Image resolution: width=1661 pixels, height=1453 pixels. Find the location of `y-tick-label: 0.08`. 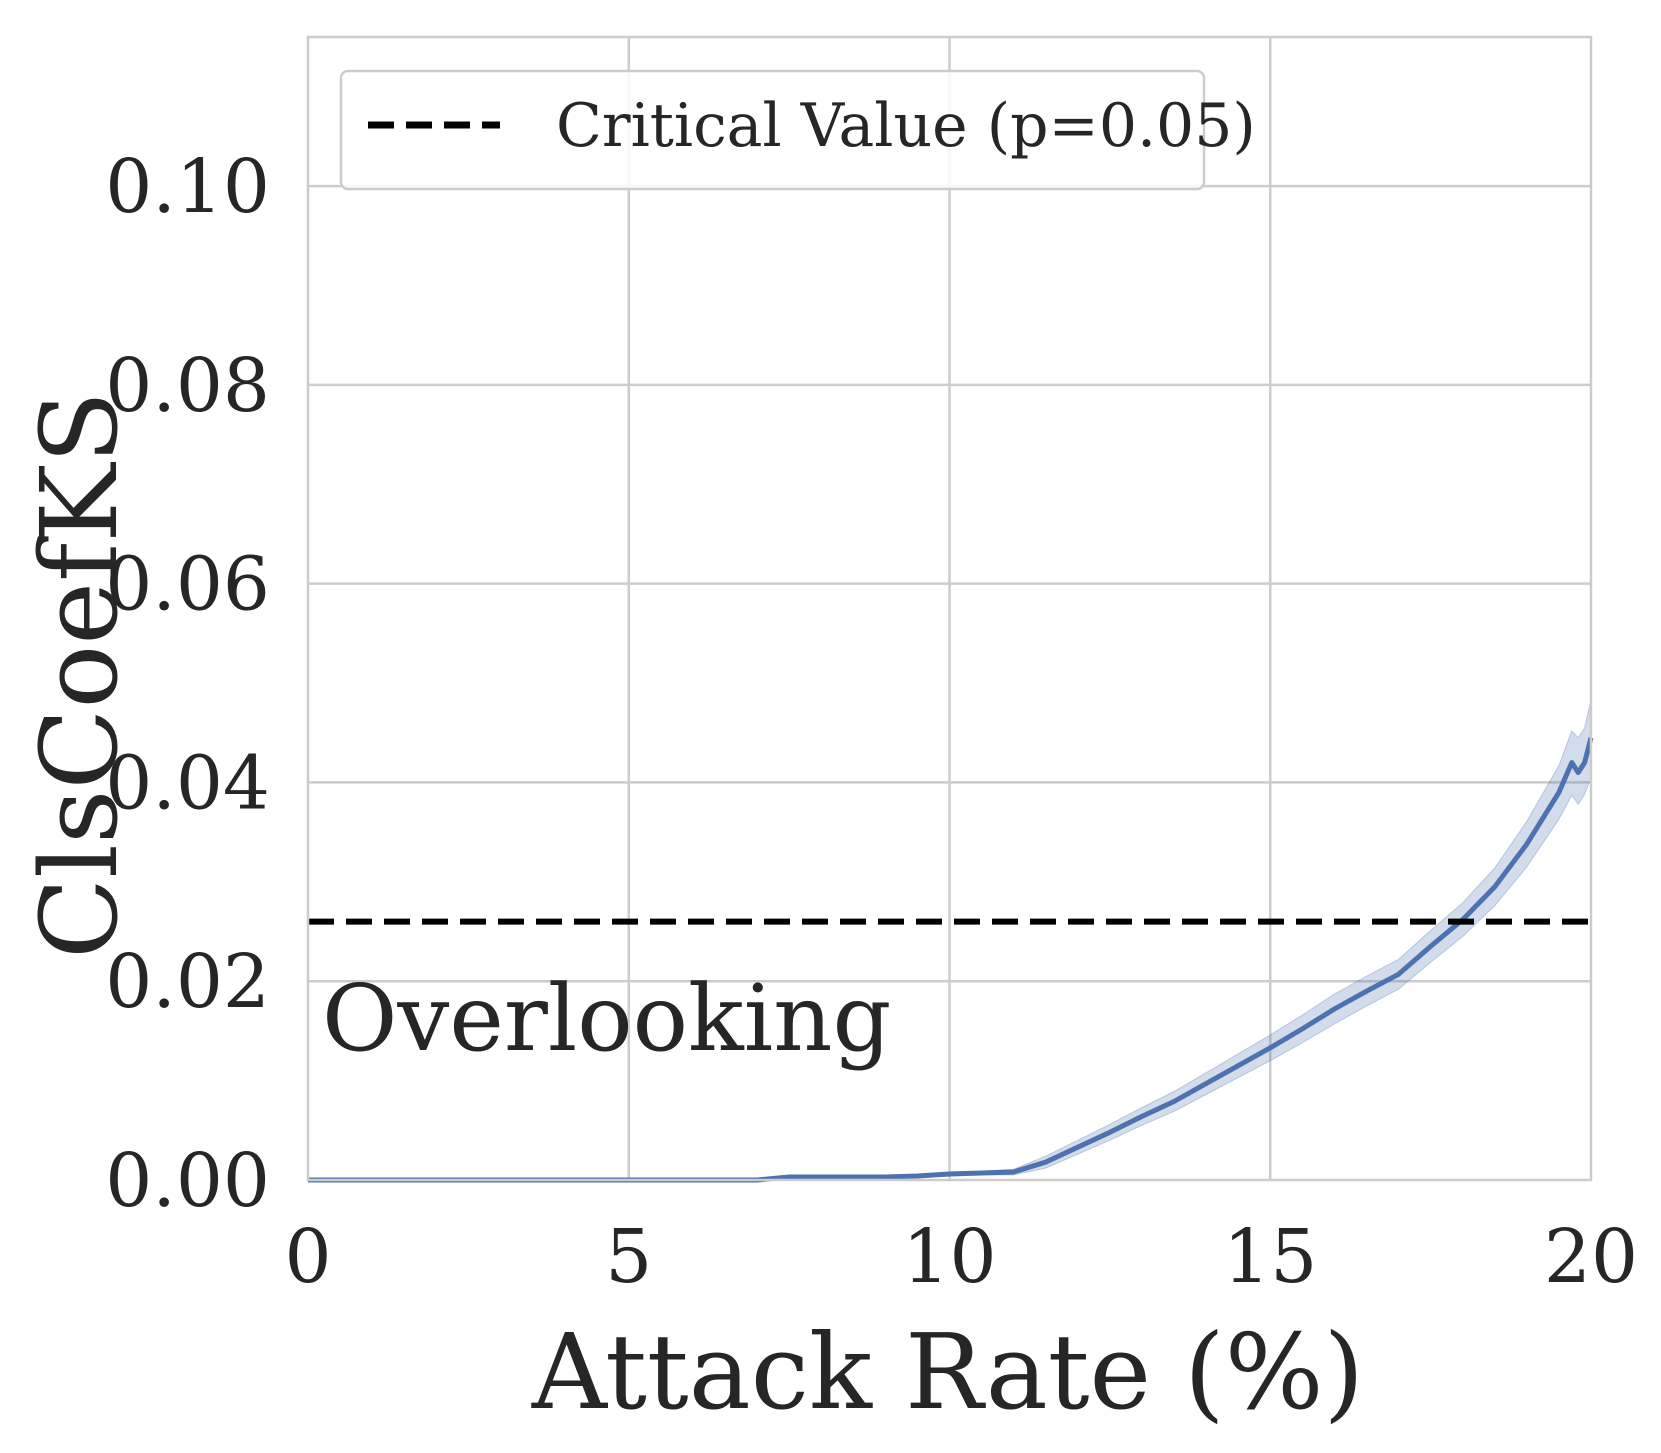

y-tick-label: 0.08 is located at coordinates (187, 386).